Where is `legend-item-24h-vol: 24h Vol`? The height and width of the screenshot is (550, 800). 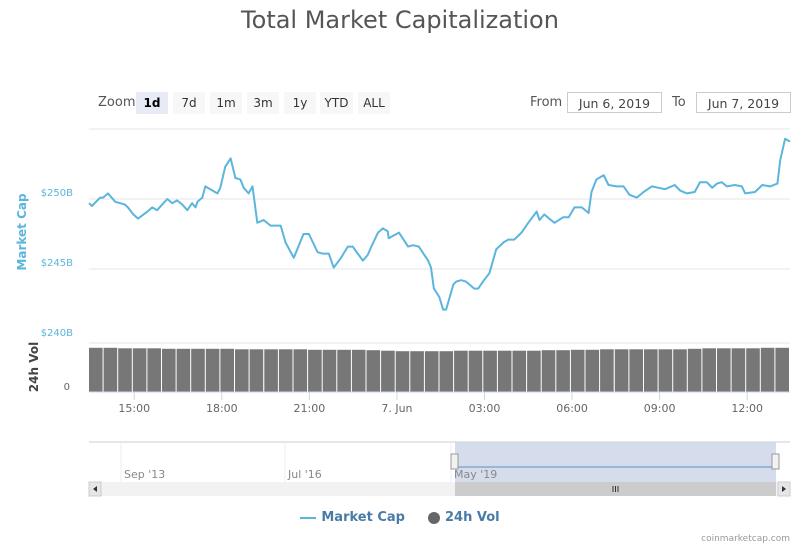 legend-item-24h-vol: 24h Vol is located at coordinates (464, 517).